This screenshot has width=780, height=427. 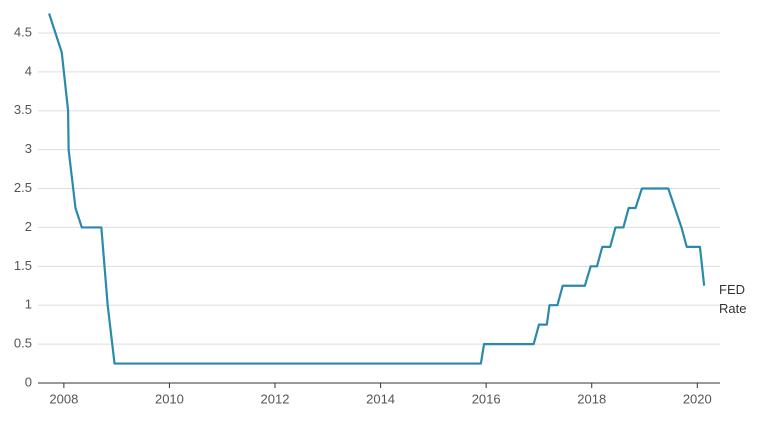 I want to click on x-tick-label: 2018, so click(x=591, y=398).